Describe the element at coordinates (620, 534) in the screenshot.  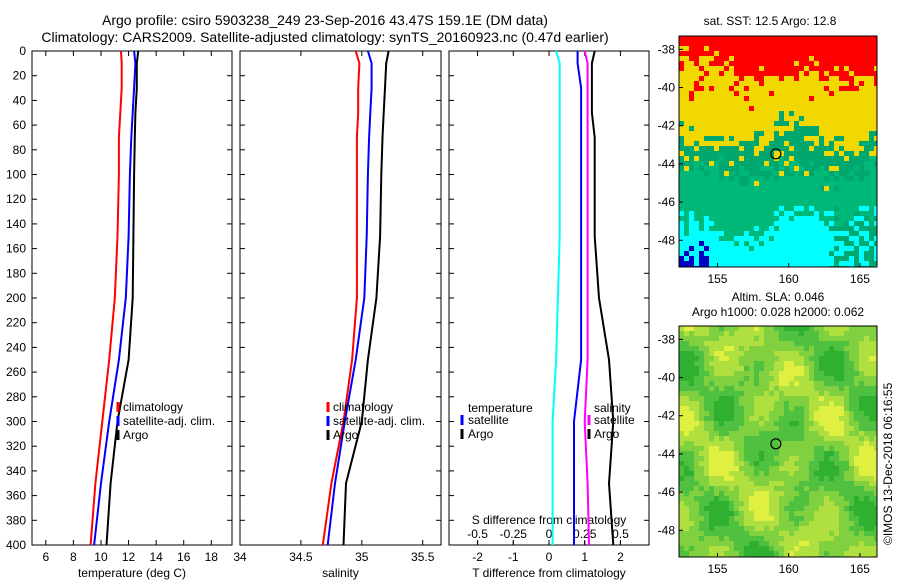
I see `s-diff-tick-label: 0.5` at that location.